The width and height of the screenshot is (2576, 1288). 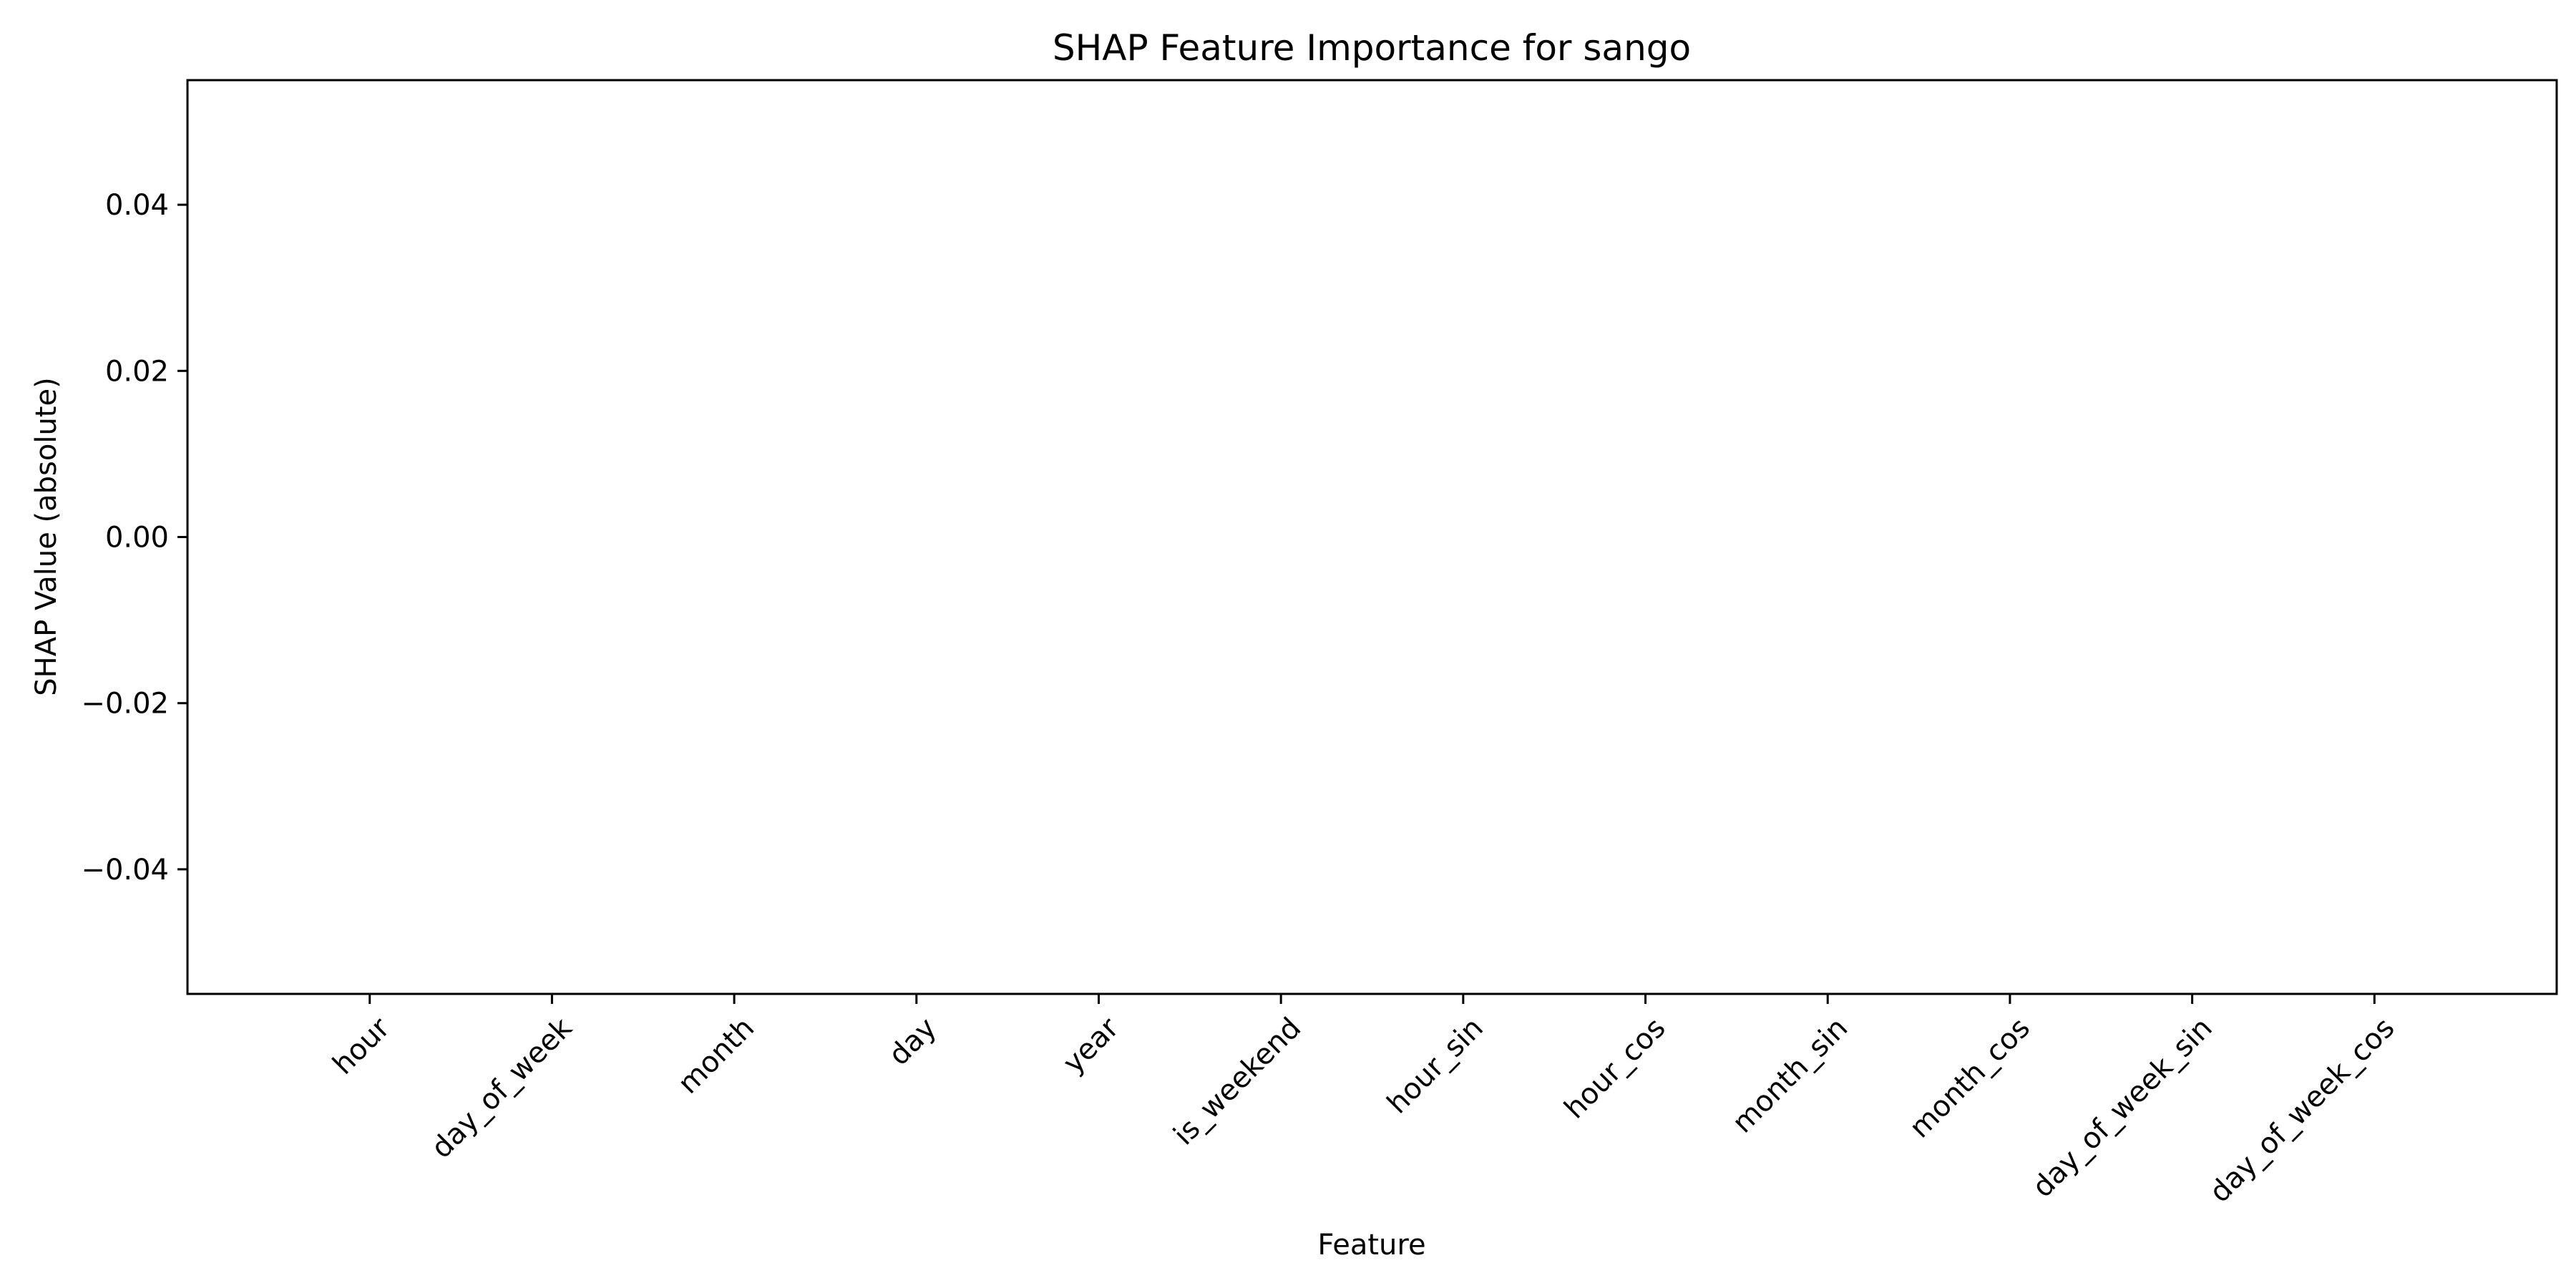 I want to click on x-tick-label: is_weekend, so click(x=1237, y=1082).